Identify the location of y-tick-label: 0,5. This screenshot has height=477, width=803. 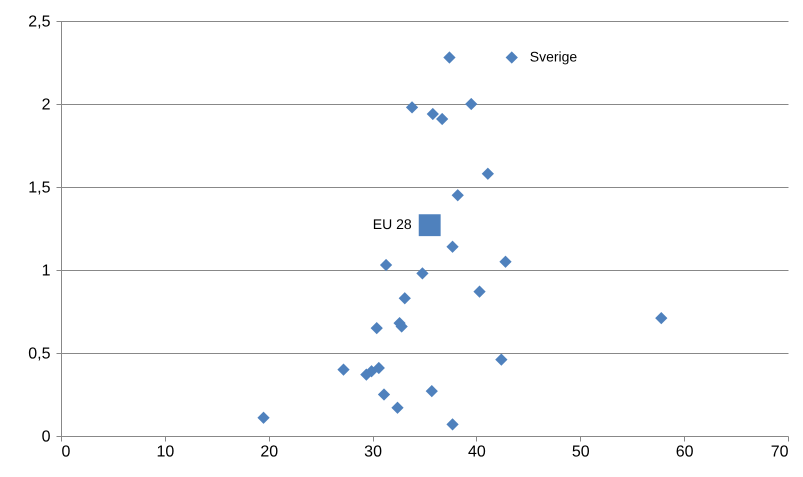
(39, 354).